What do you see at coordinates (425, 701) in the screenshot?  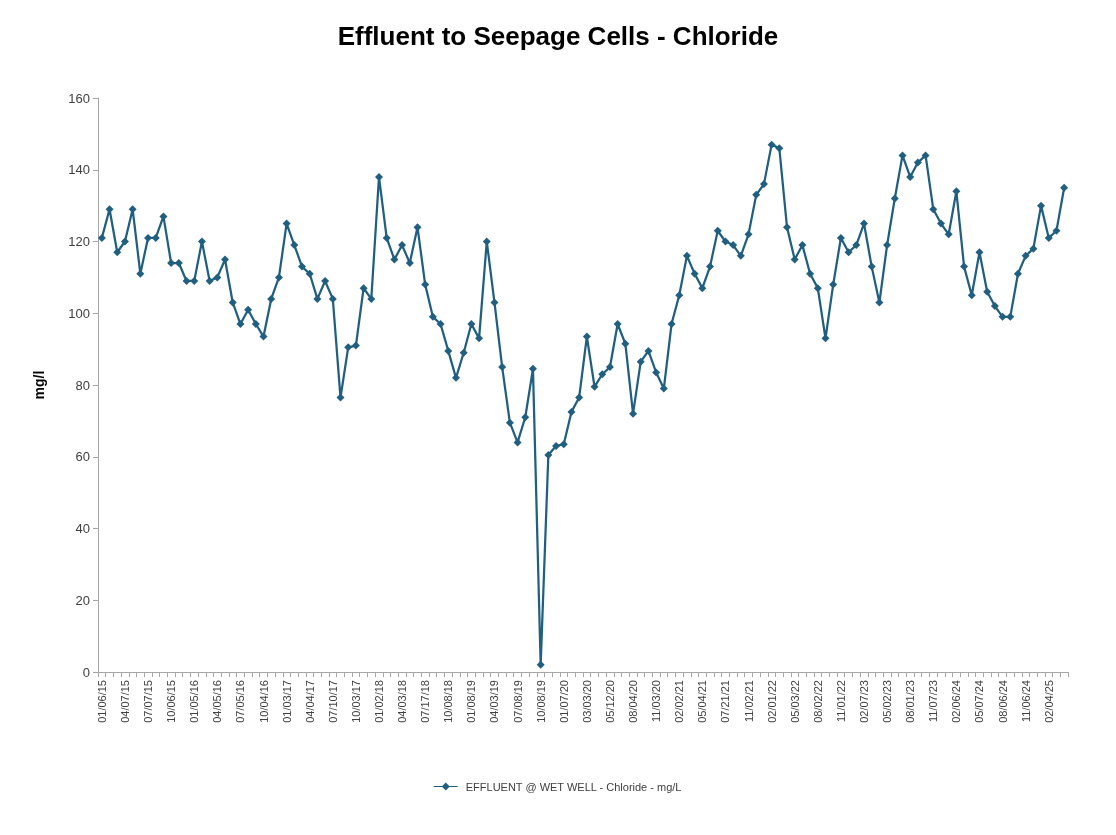 I see `x-tick-label: 07/17/18` at bounding box center [425, 701].